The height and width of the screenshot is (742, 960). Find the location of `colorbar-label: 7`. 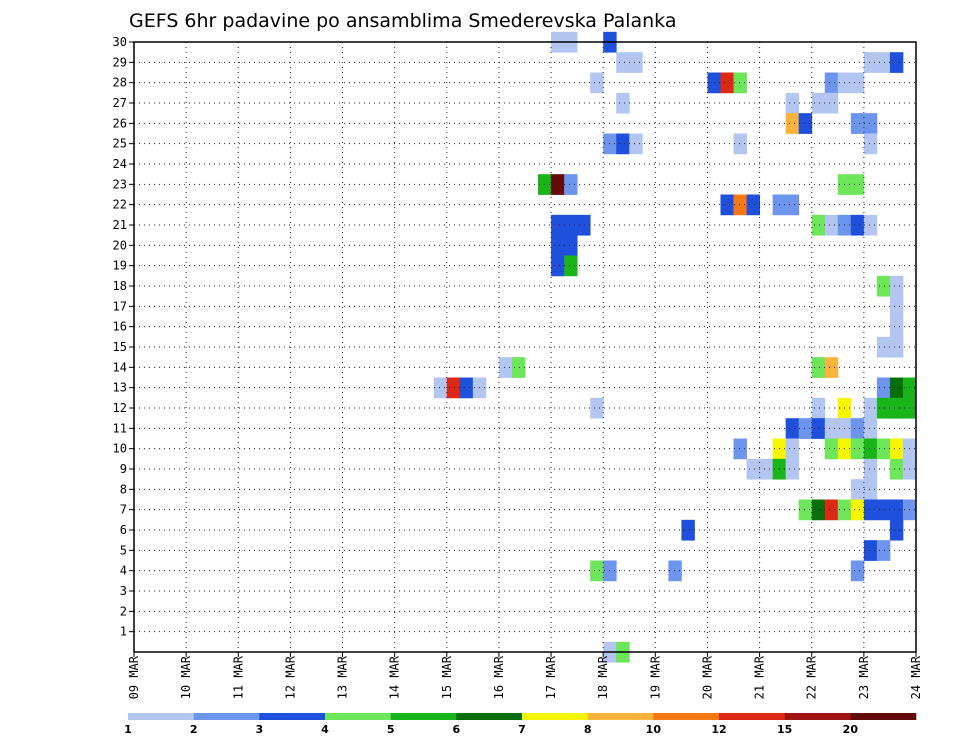

colorbar-label: 7 is located at coordinates (522, 729).